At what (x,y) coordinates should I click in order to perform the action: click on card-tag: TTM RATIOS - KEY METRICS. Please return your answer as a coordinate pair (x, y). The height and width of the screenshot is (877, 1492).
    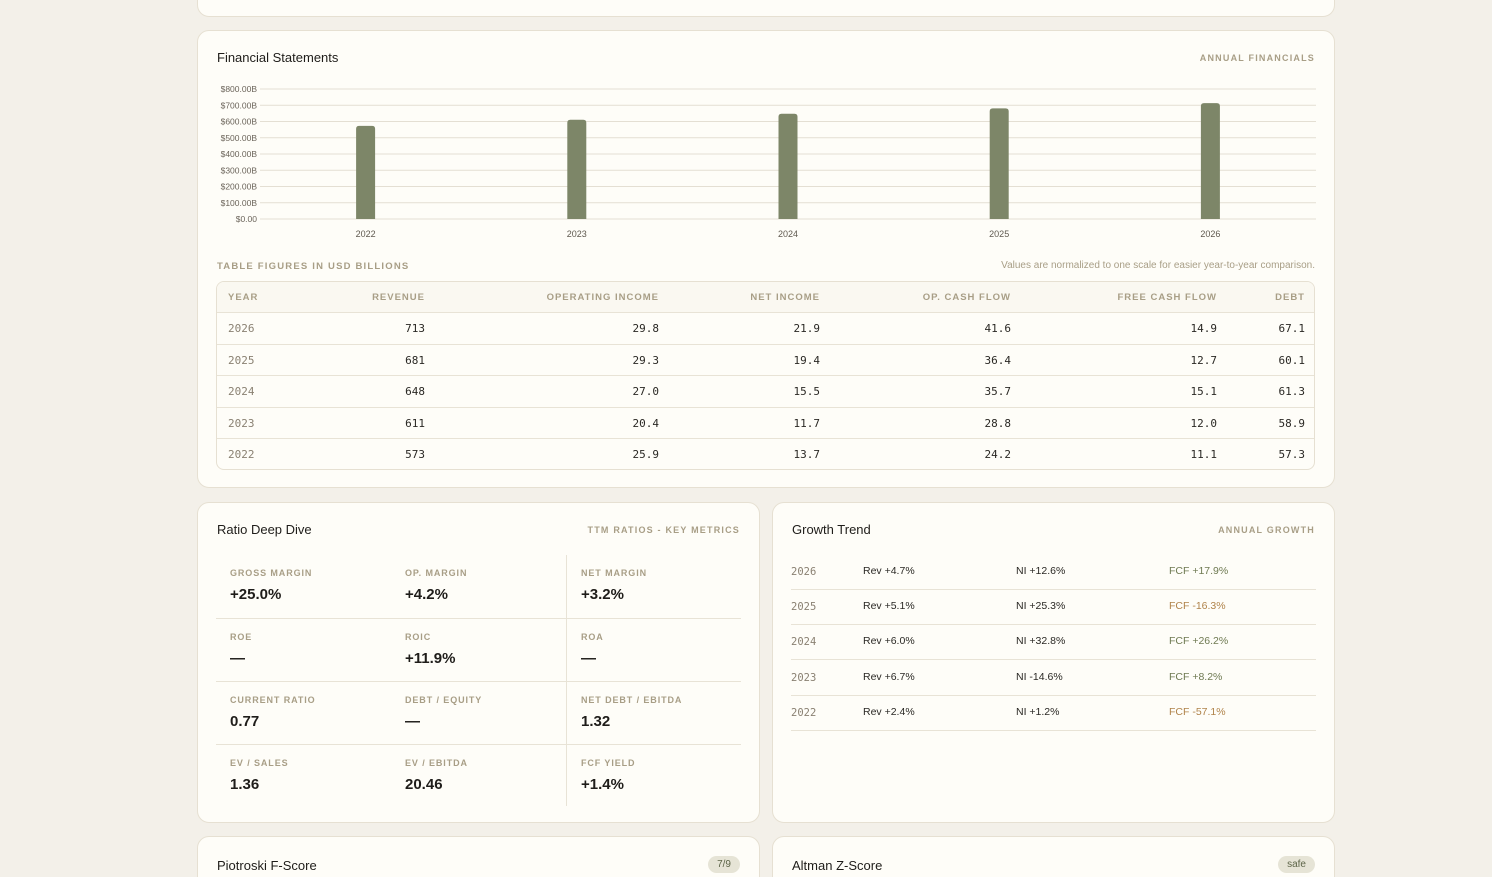
    Looking at the image, I should click on (663, 530).